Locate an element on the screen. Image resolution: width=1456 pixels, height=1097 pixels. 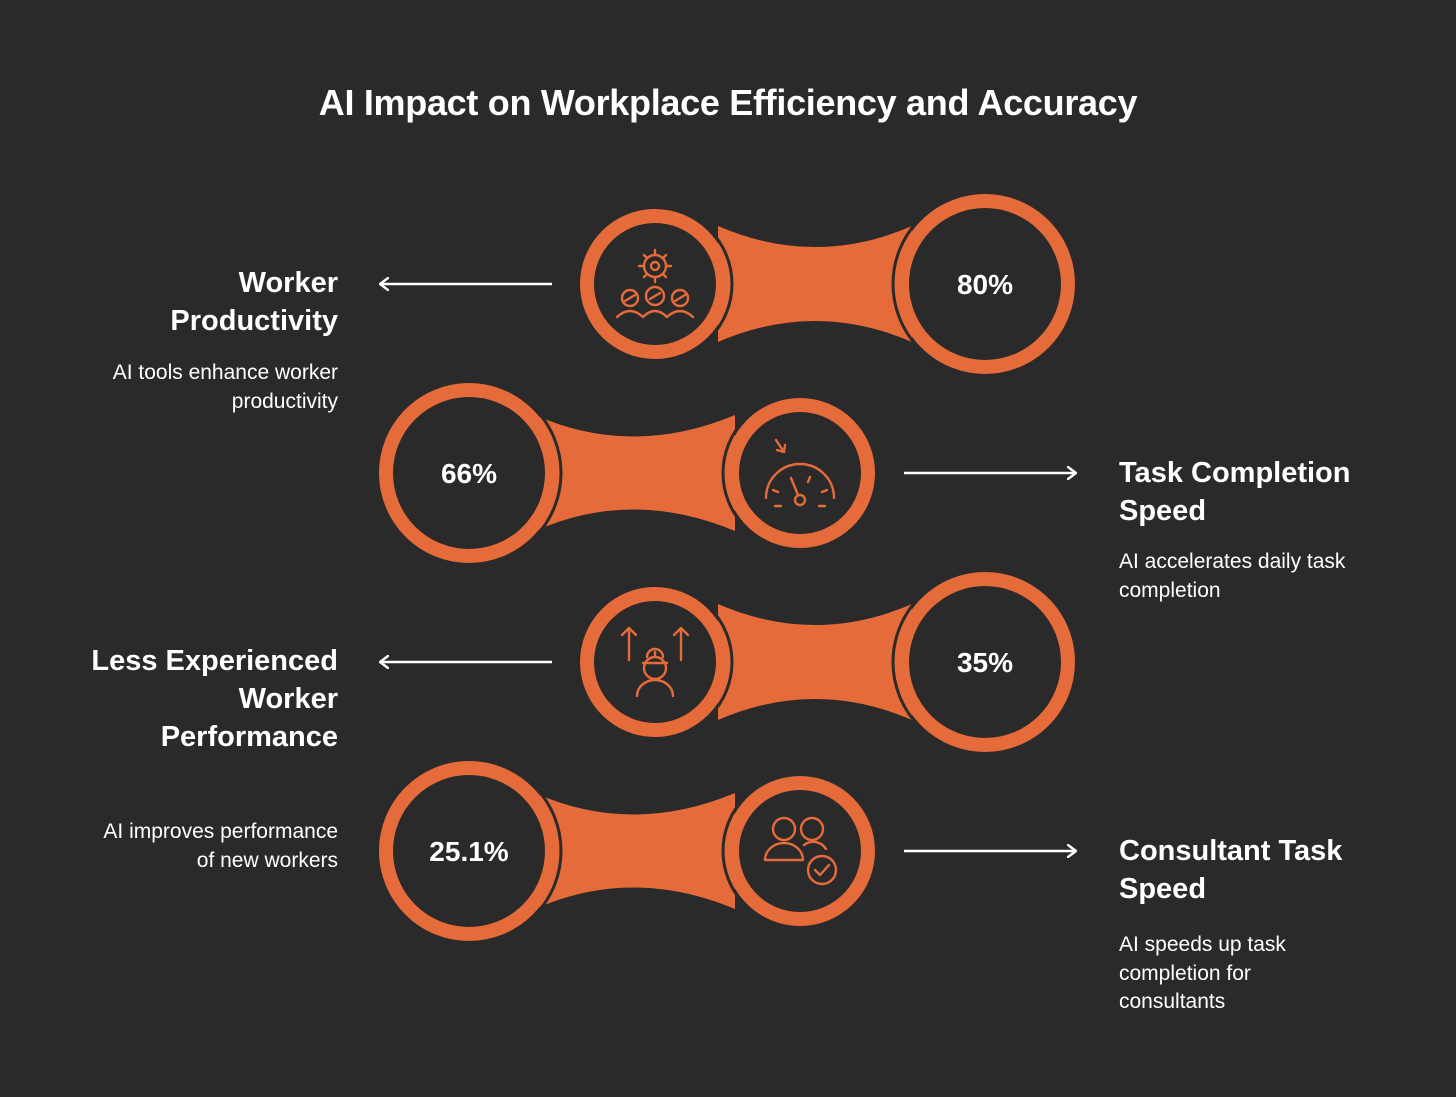
row-worker-productivity: 80% is located at coordinates (729, 284).